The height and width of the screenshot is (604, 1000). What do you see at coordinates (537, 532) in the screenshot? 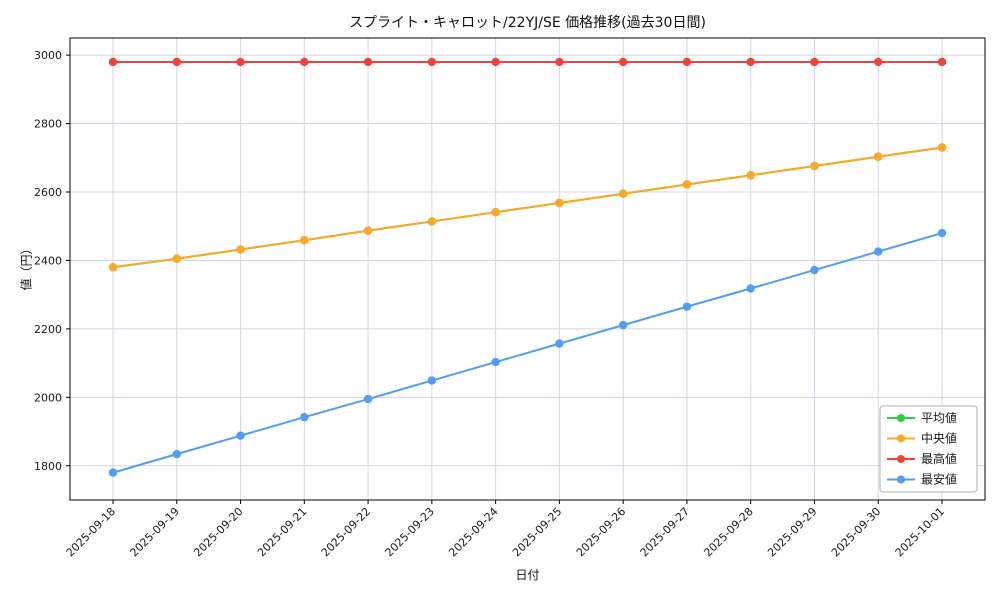
I see `x-tick-label: 2025-09-25` at bounding box center [537, 532].